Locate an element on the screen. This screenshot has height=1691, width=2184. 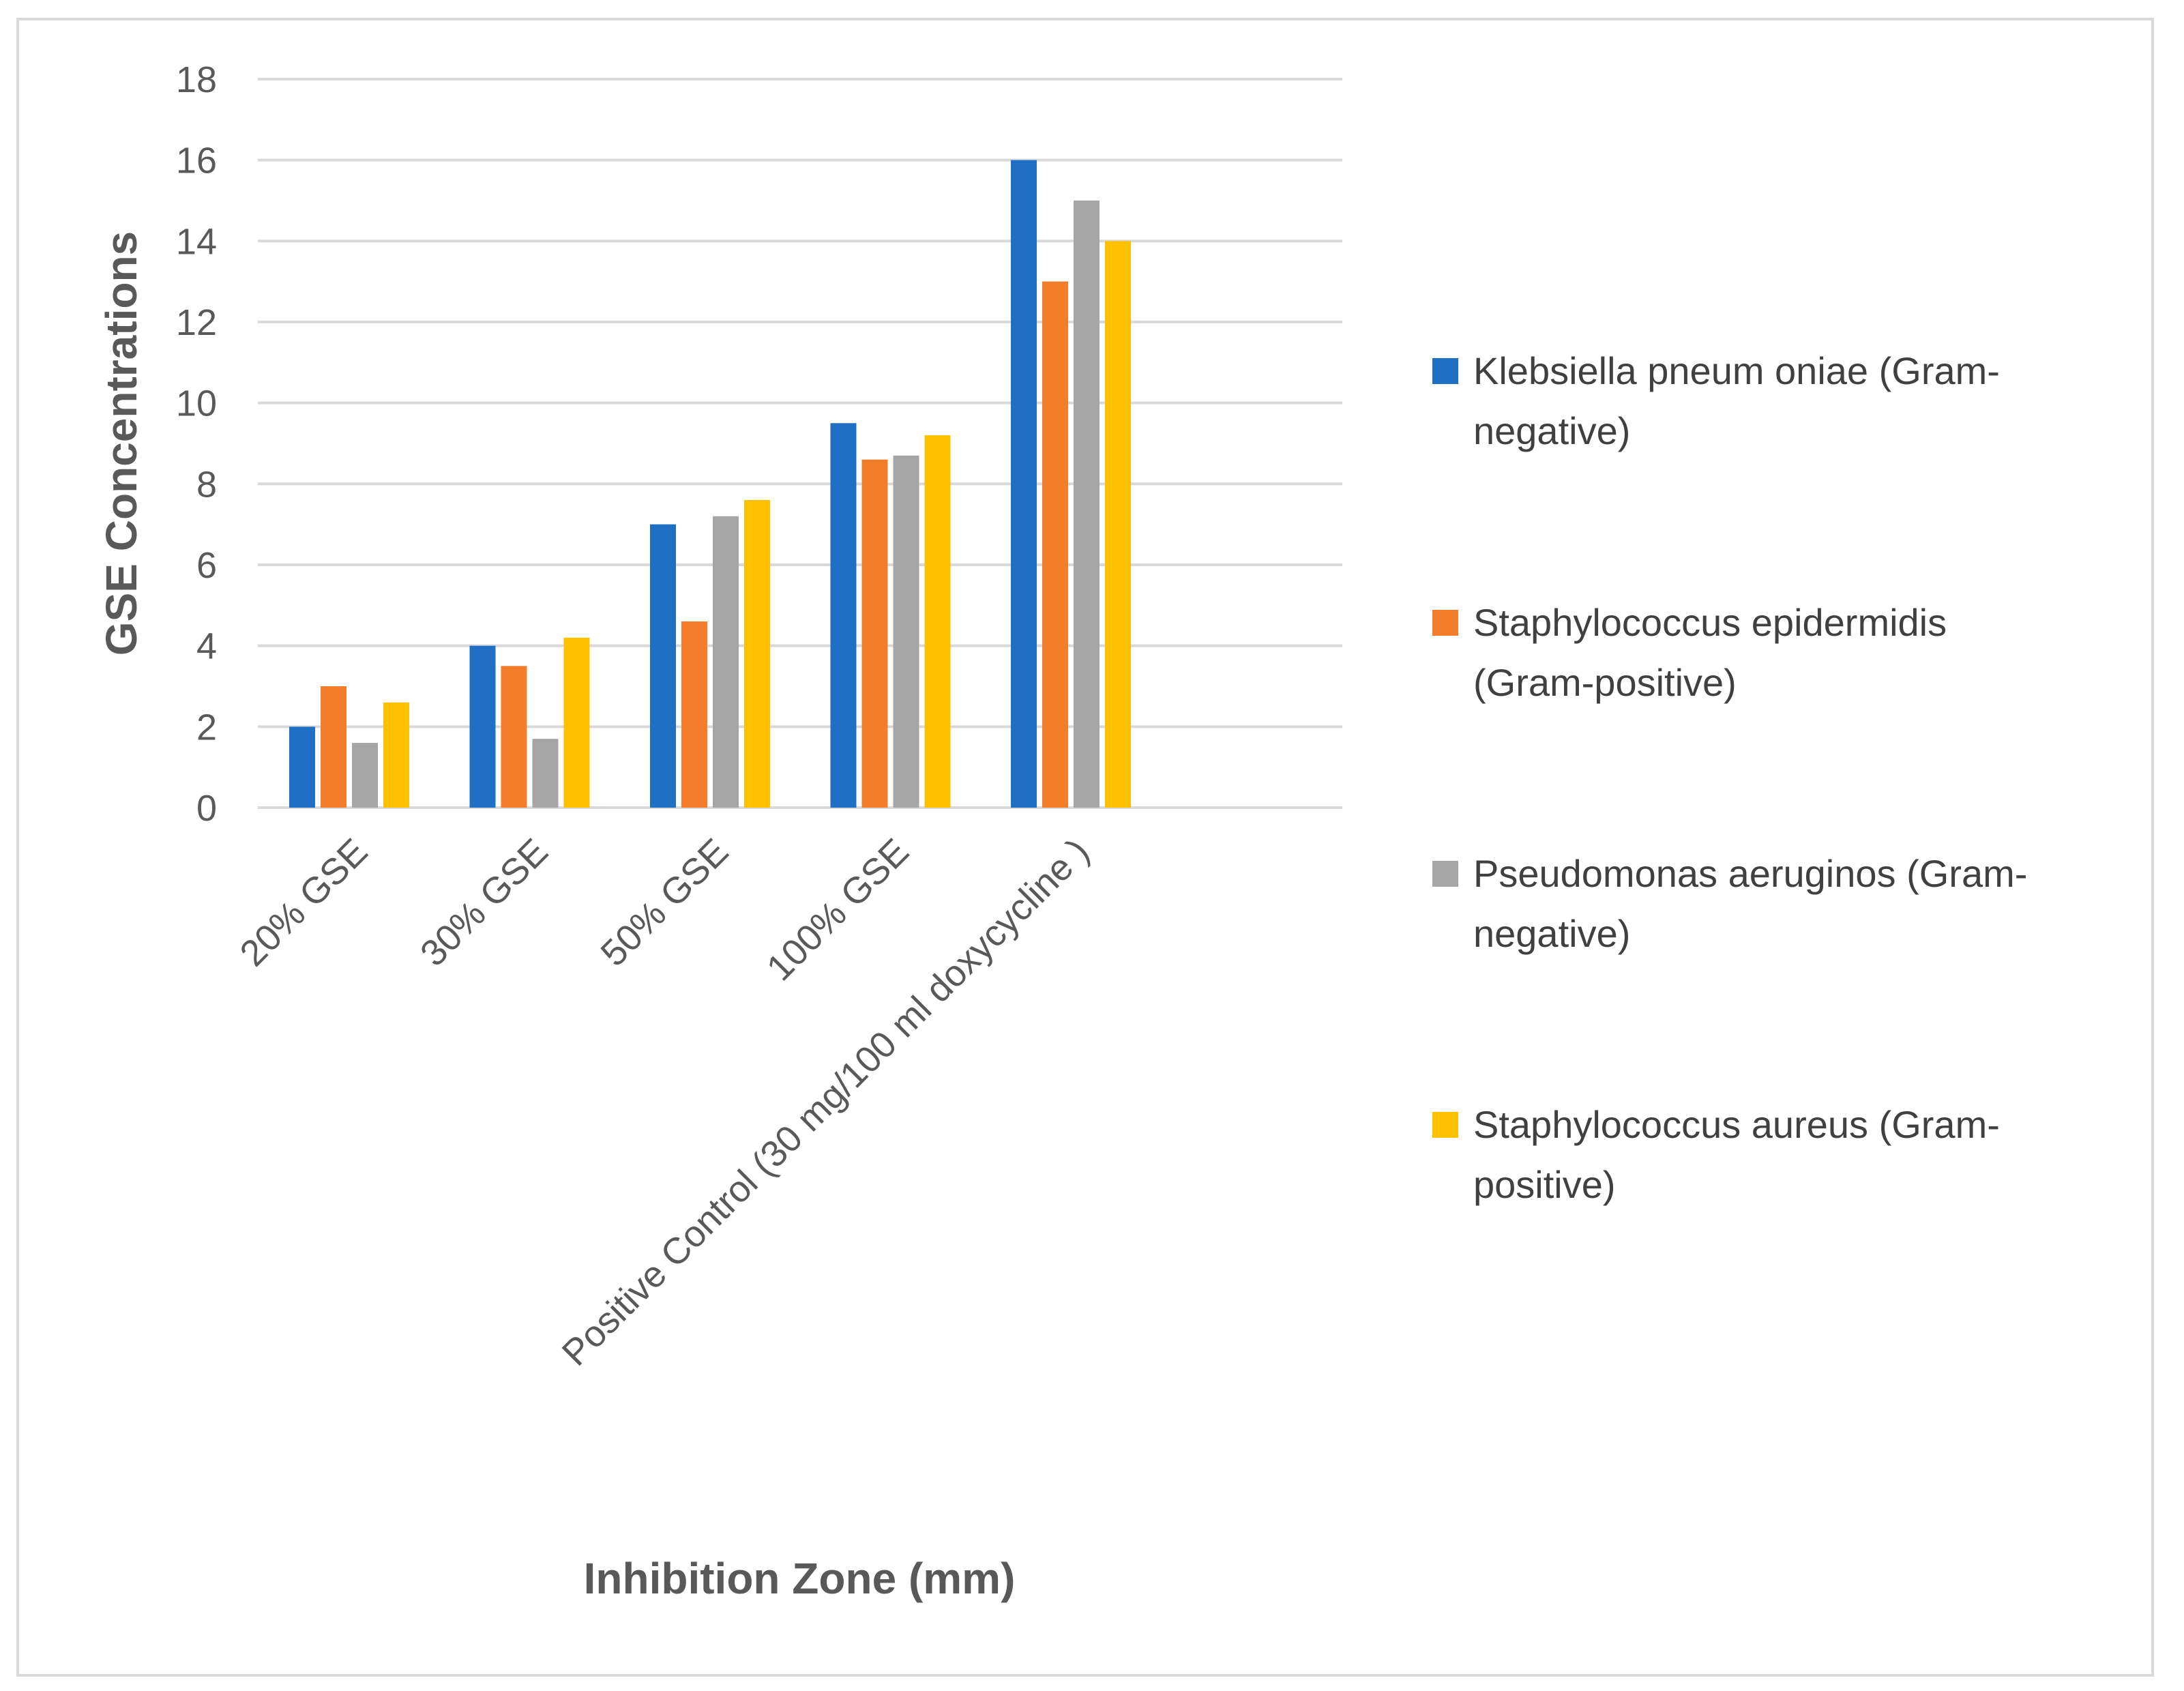
y-tick-label: 18 is located at coordinates (196, 80).